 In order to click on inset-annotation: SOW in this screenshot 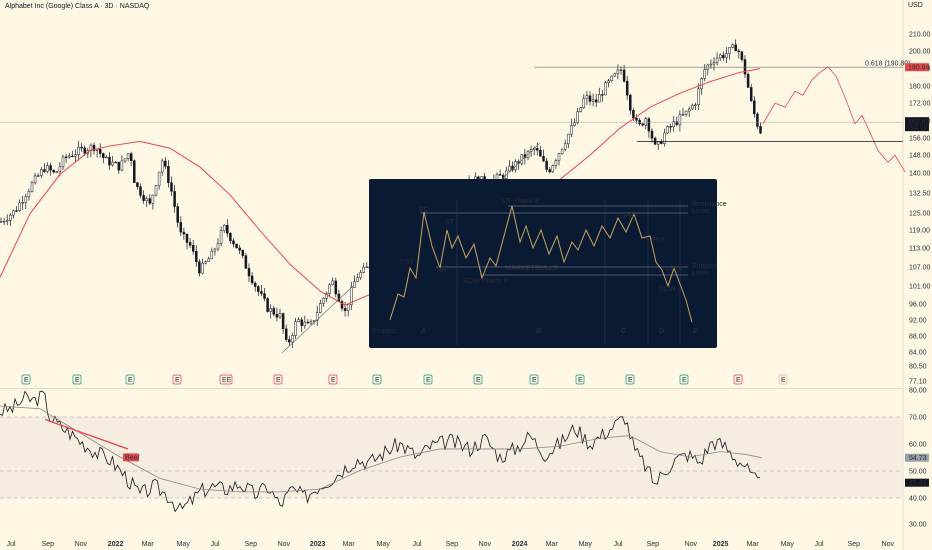, I will do `click(667, 289)`.